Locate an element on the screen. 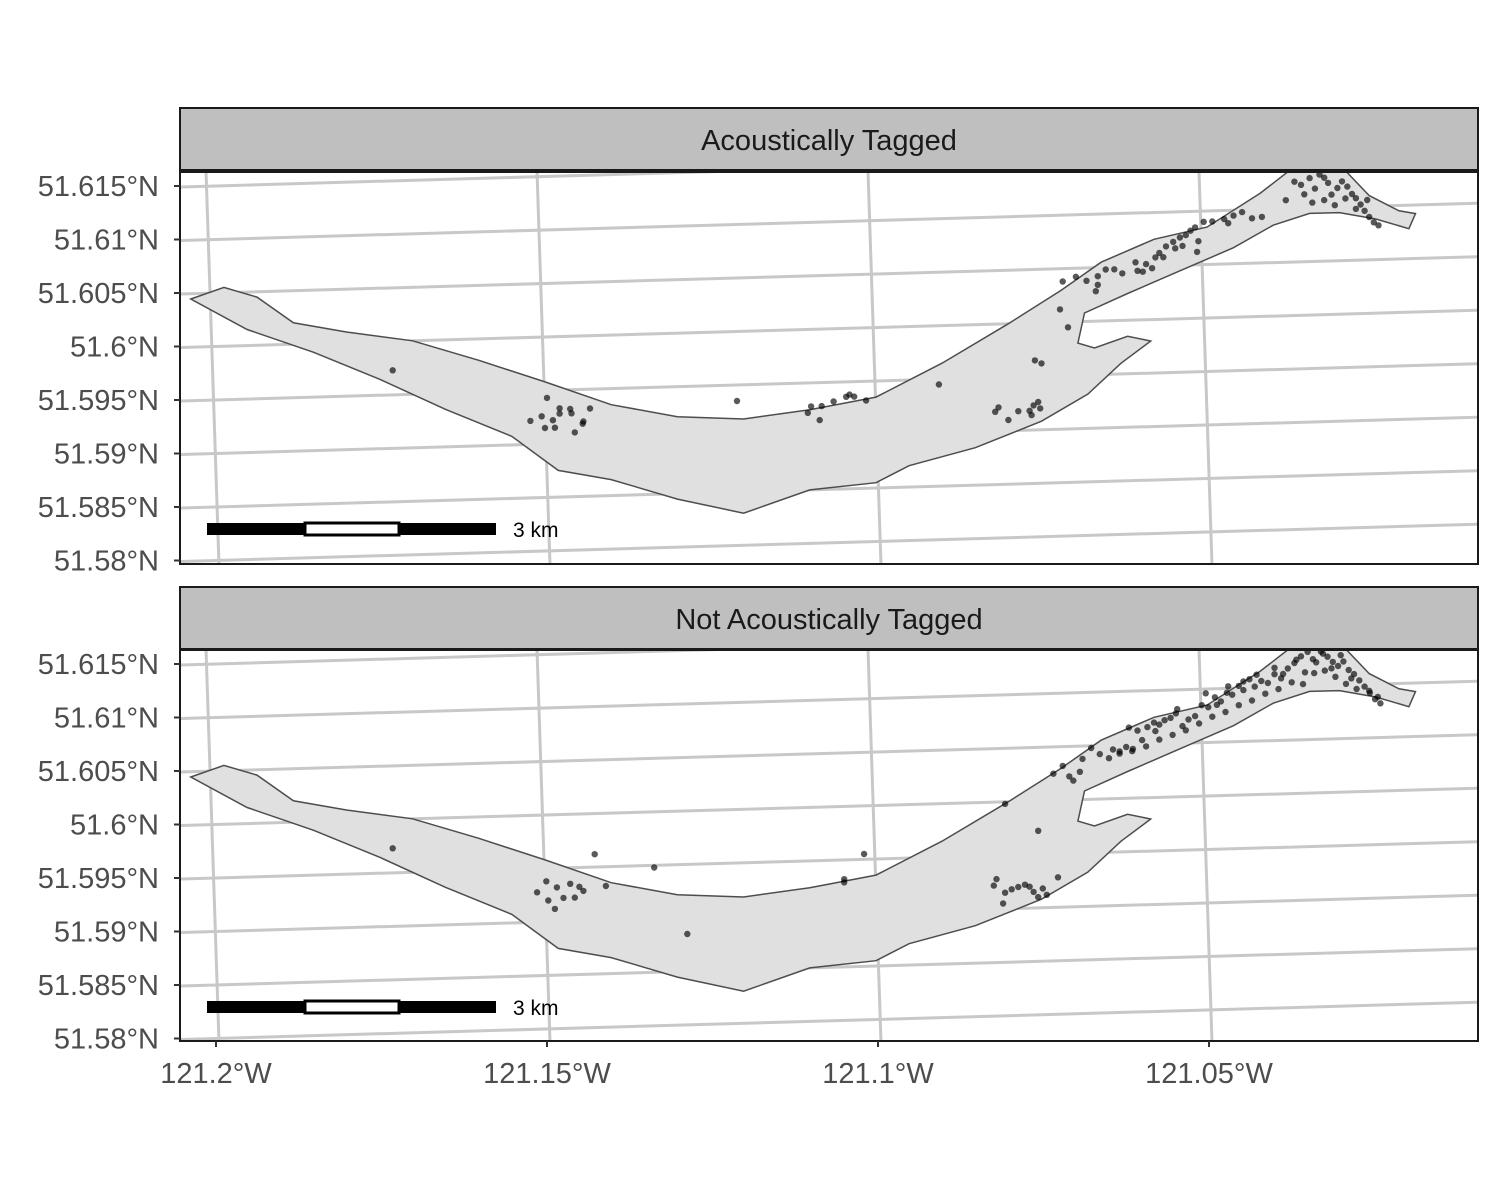 The image size is (1500, 1200). y-tick-label: 51.585°N is located at coordinates (98, 508).